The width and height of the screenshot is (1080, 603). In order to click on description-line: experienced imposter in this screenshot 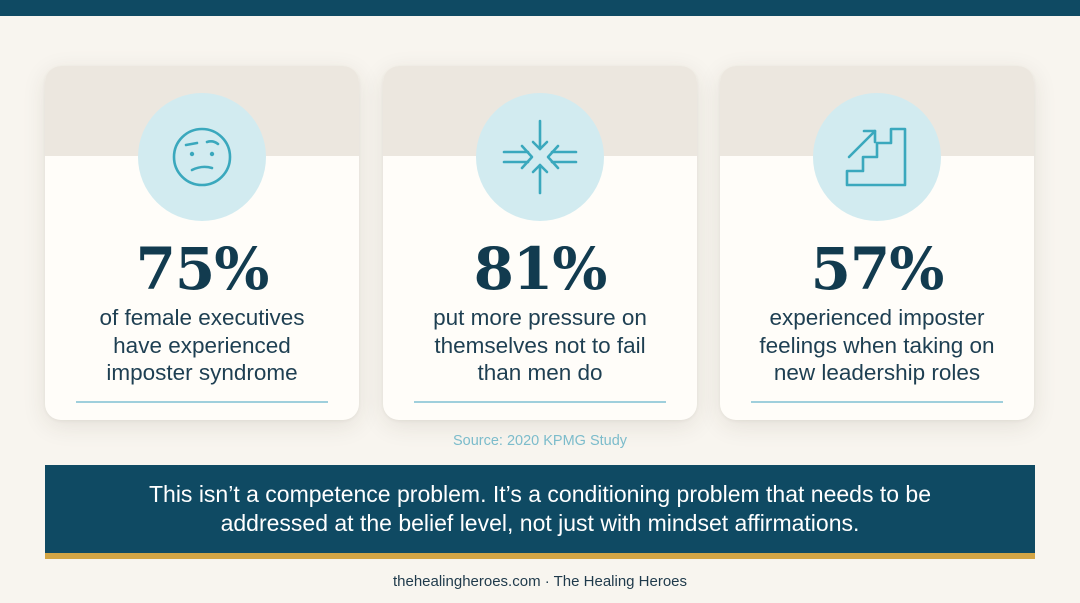, I will do `click(877, 317)`.